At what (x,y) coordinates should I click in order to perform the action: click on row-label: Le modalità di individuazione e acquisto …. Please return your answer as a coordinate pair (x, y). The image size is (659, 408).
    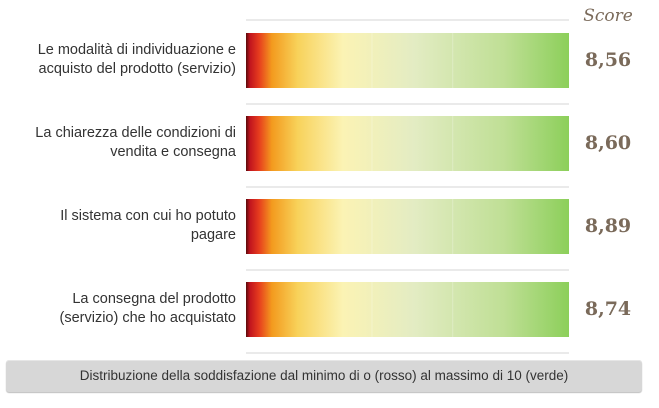
    Looking at the image, I should click on (118, 60).